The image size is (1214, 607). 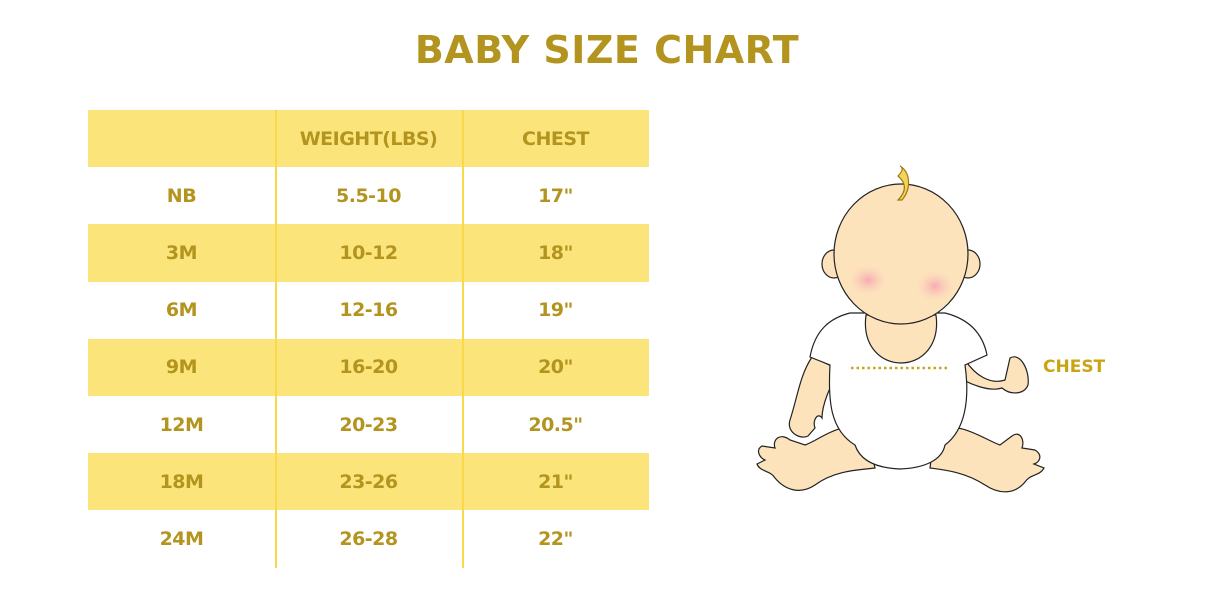 What do you see at coordinates (987, 459) in the screenshot?
I see `right-leg` at bounding box center [987, 459].